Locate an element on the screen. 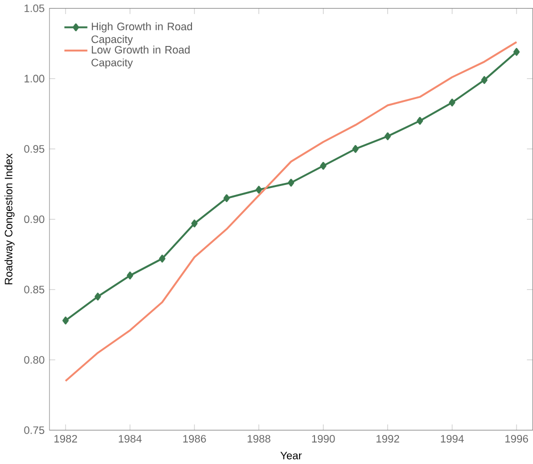 This screenshot has width=533, height=464. legend-label: Low Growth in Road Capacity is located at coordinates (141, 57).